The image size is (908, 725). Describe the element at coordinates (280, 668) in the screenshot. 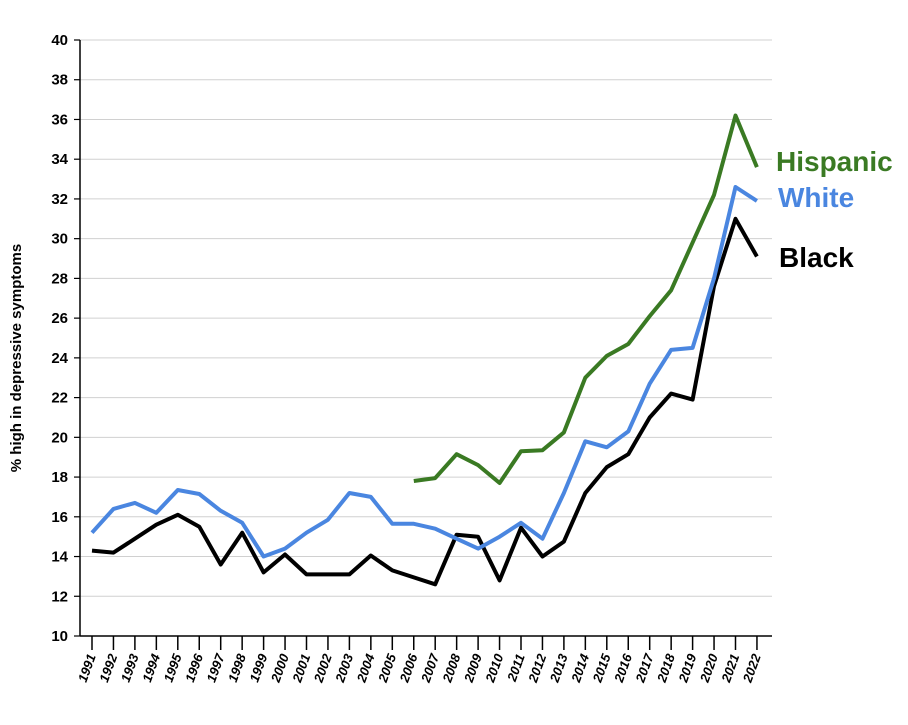

I see `x-tick-label: 2000` at that location.